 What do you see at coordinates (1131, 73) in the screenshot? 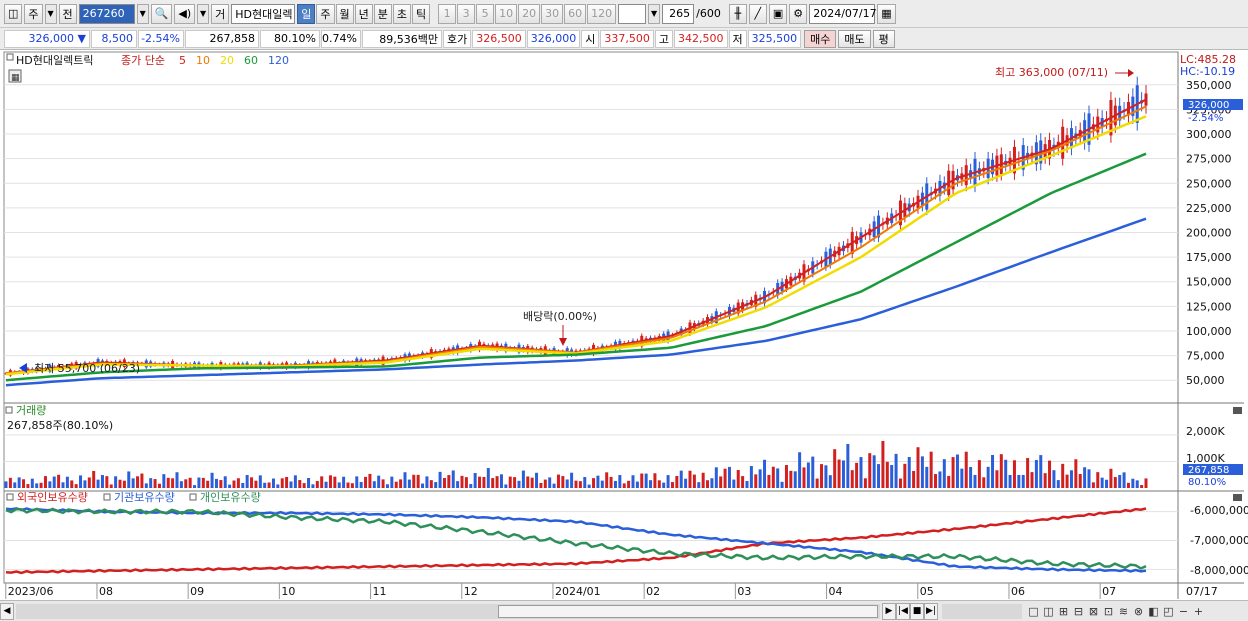
I see `high-arrow-icon` at bounding box center [1131, 73].